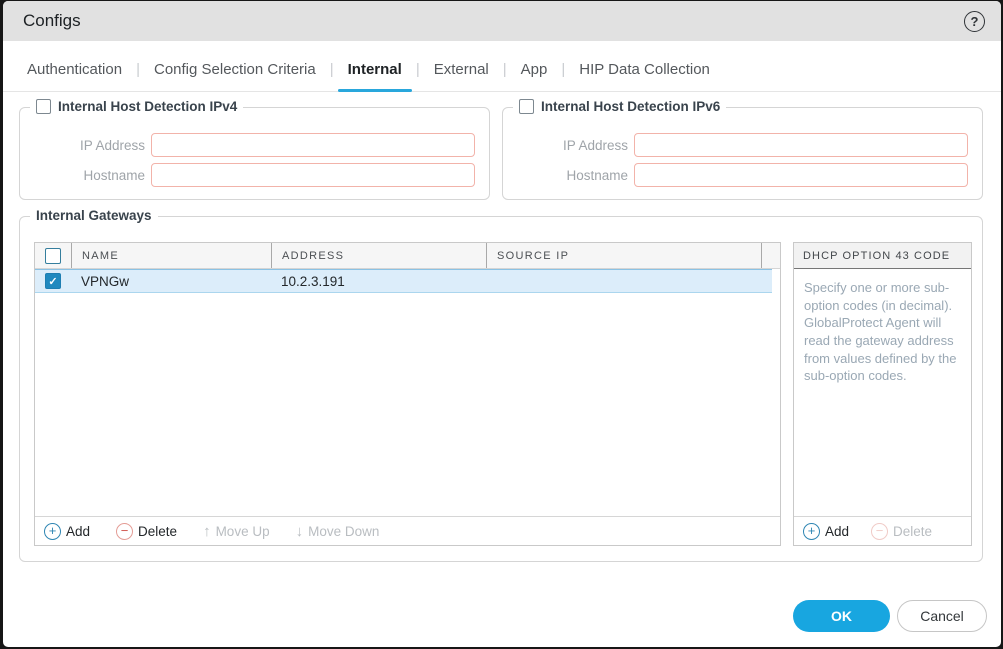  Describe the element at coordinates (67, 531) in the screenshot. I see `add-gateway-button: + Add` at that location.